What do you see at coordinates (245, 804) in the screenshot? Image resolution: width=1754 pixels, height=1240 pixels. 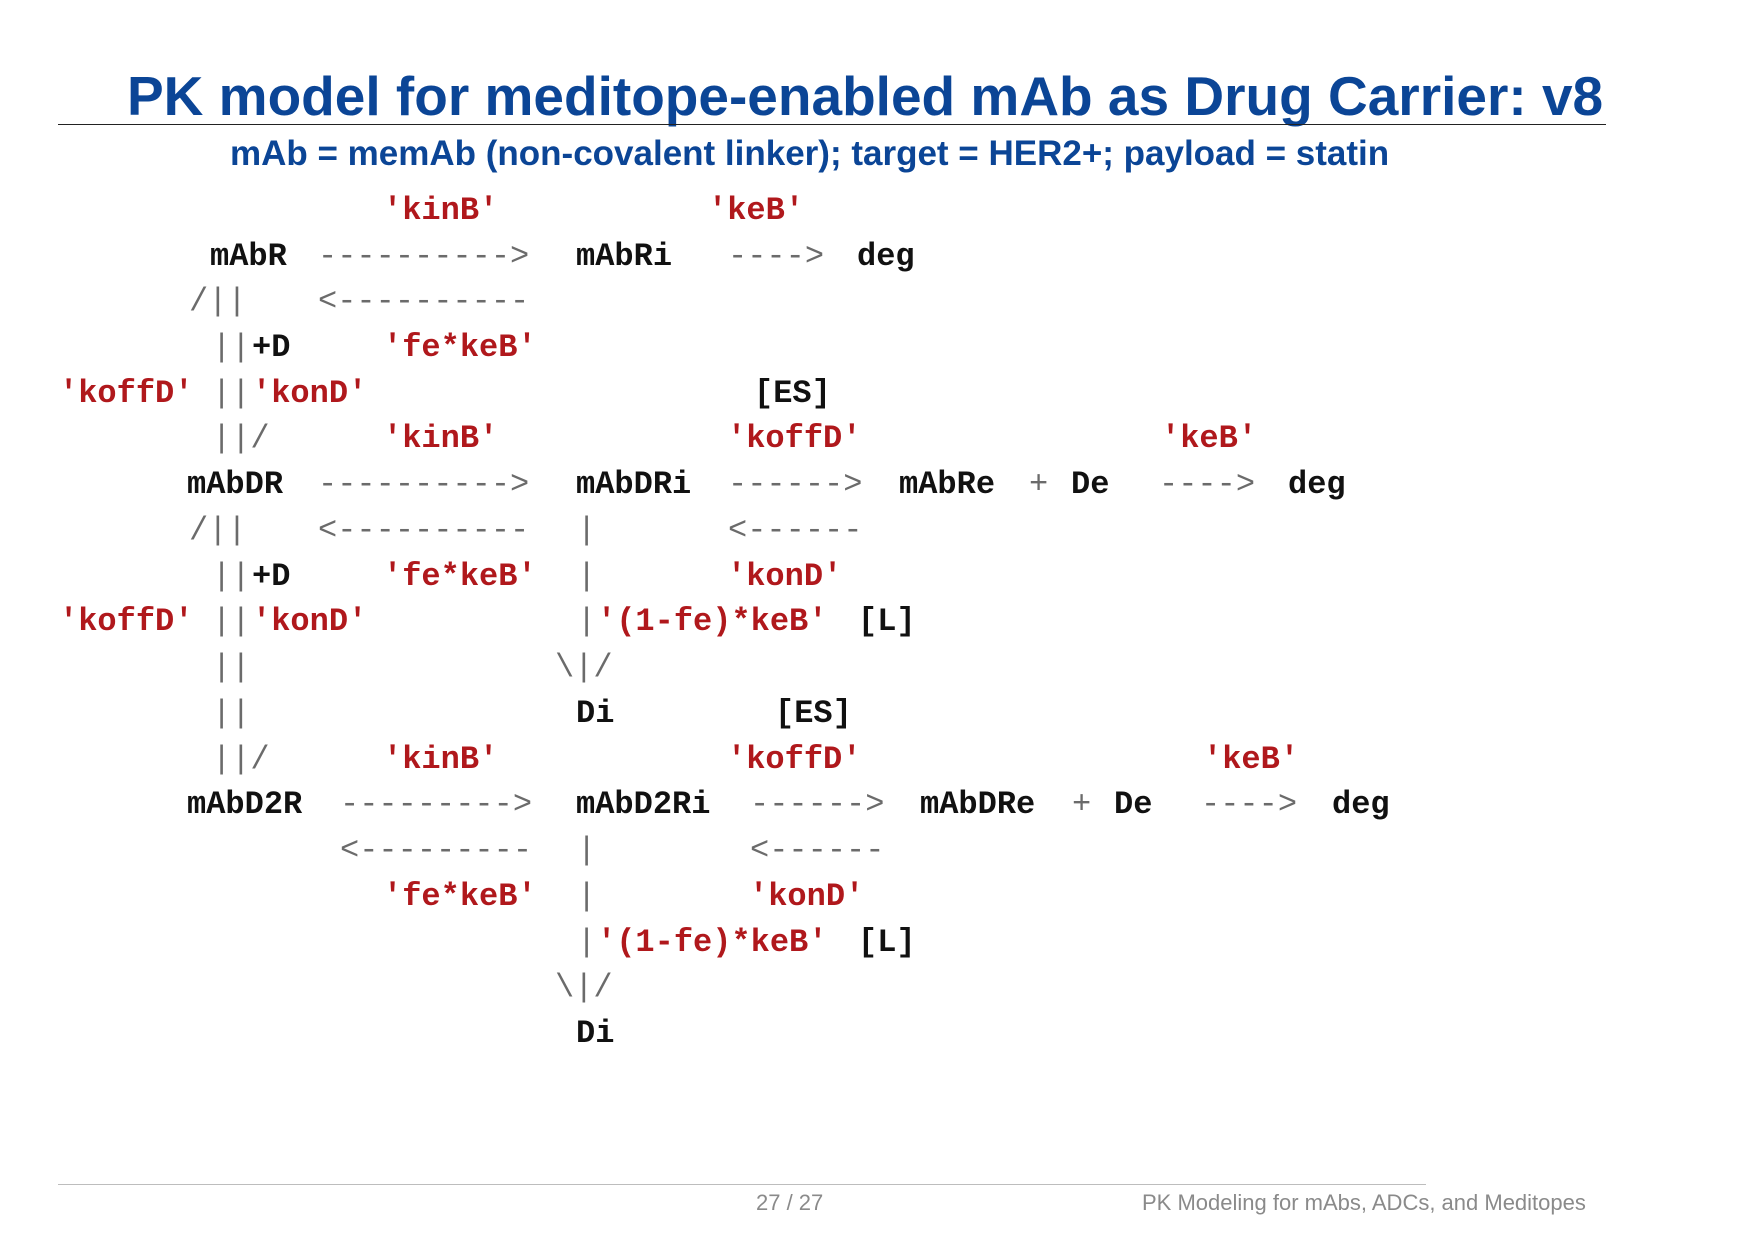 I see `species-label: mAbD2R` at bounding box center [245, 804].